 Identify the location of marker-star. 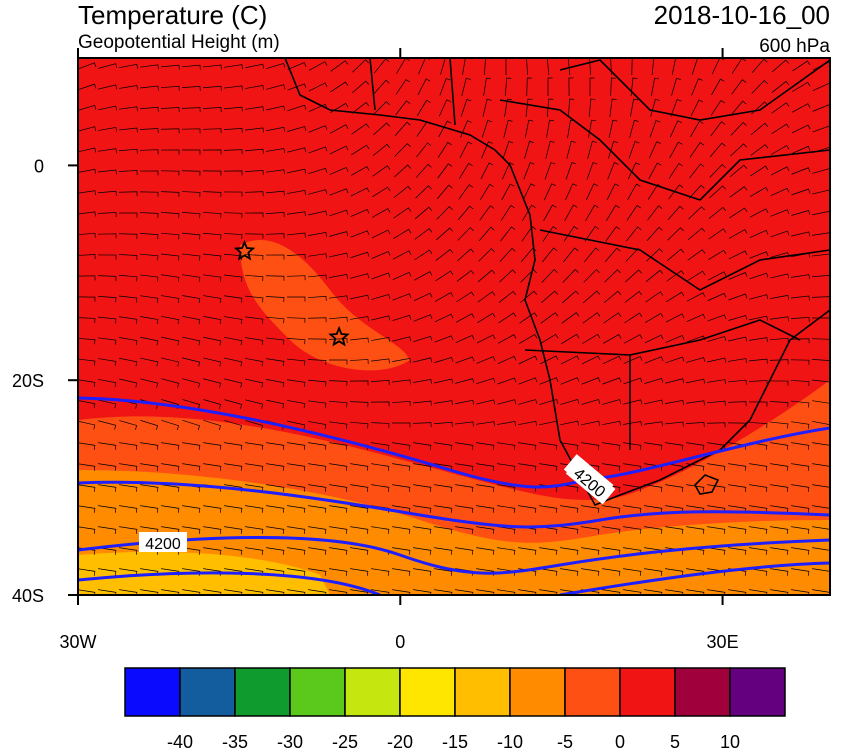
(244, 250).